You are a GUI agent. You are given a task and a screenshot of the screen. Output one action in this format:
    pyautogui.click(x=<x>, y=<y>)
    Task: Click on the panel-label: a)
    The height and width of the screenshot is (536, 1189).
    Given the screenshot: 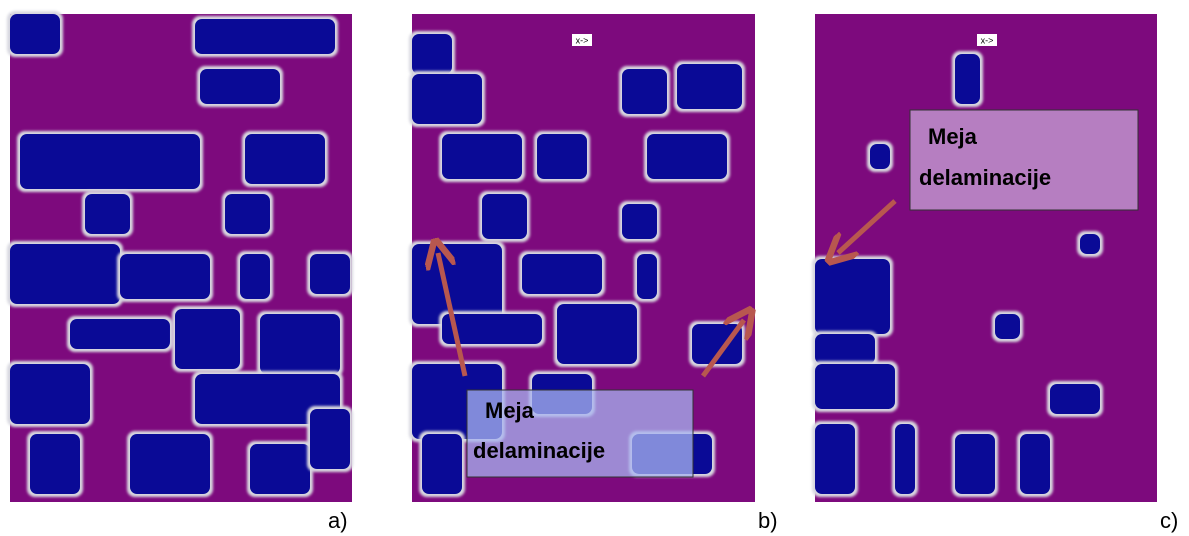 What is the action you would take?
    pyautogui.click(x=338, y=520)
    